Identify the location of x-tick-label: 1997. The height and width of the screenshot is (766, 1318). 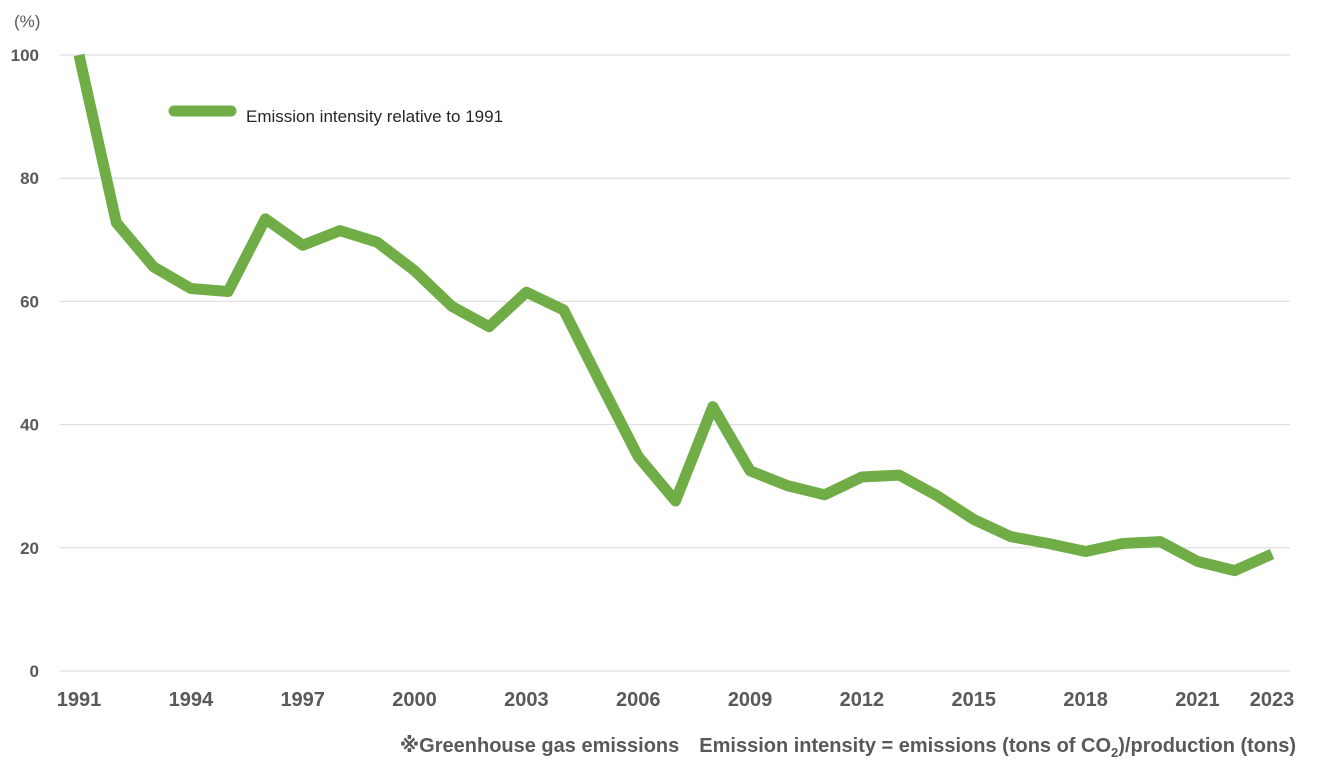
(302, 700).